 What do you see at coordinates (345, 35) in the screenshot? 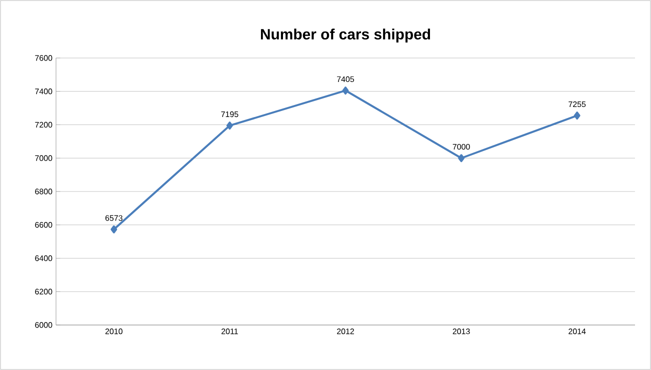
I see `chart-title: Number of cars shipped` at bounding box center [345, 35].